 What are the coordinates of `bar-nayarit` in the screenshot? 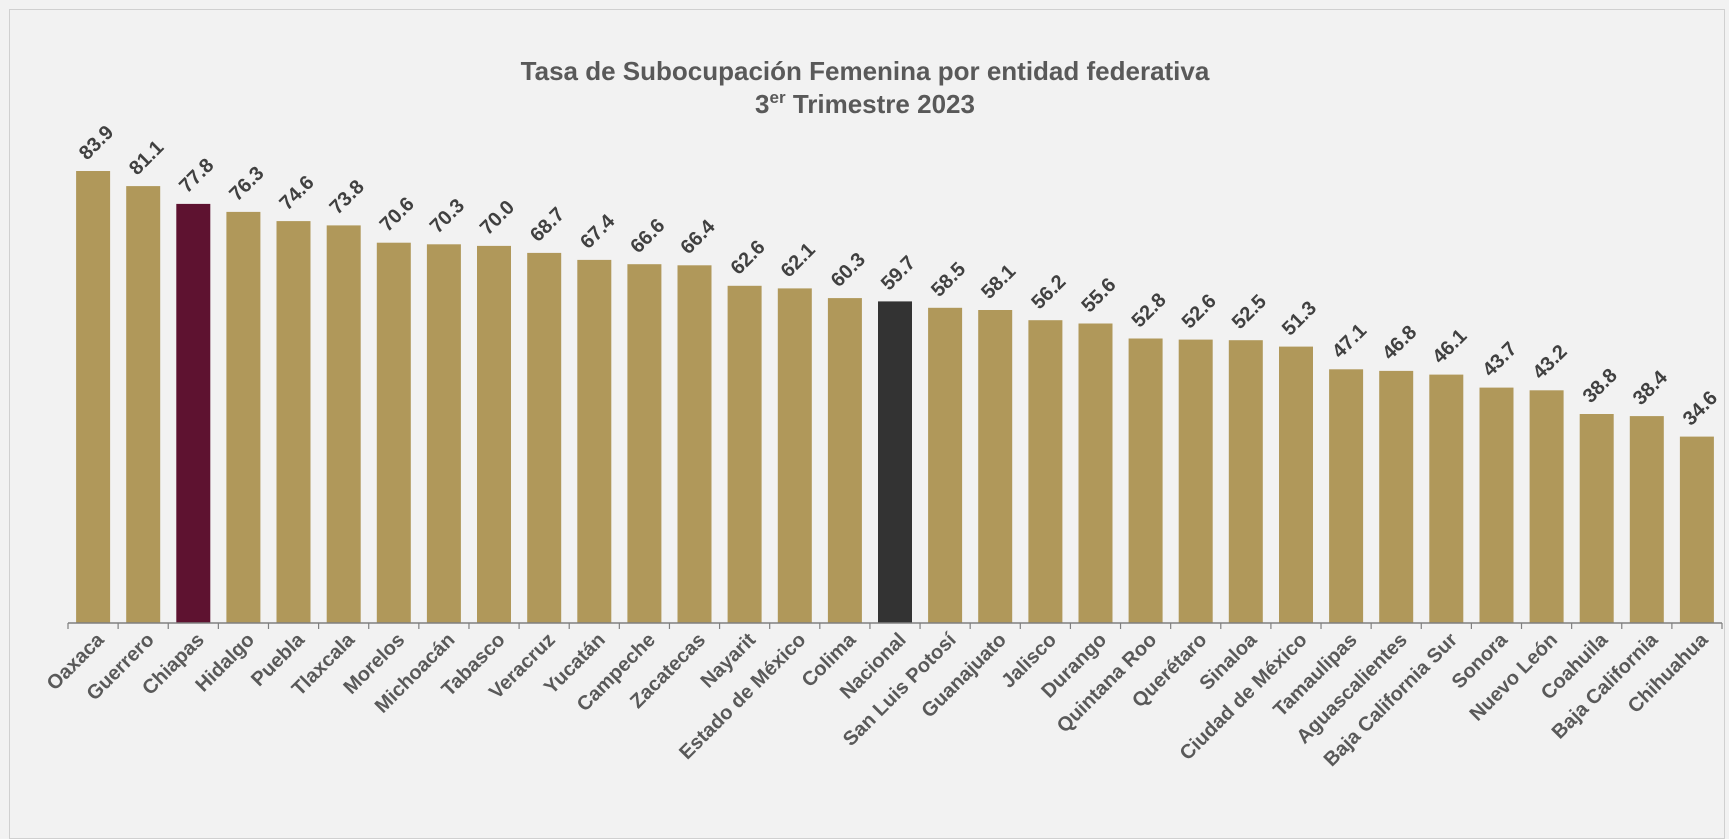 It's located at (744, 454).